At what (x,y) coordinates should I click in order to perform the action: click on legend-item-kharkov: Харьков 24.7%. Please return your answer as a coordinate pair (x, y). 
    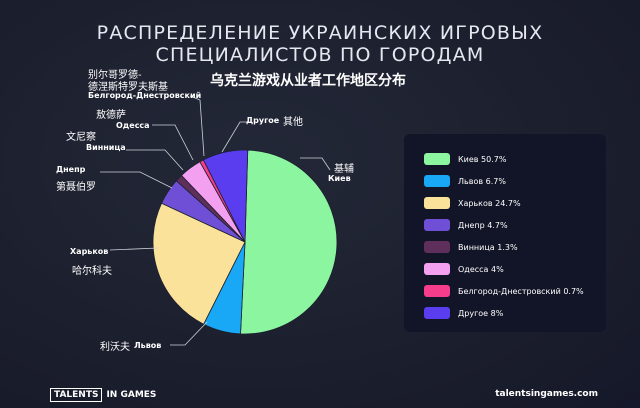
    Looking at the image, I should click on (472, 203).